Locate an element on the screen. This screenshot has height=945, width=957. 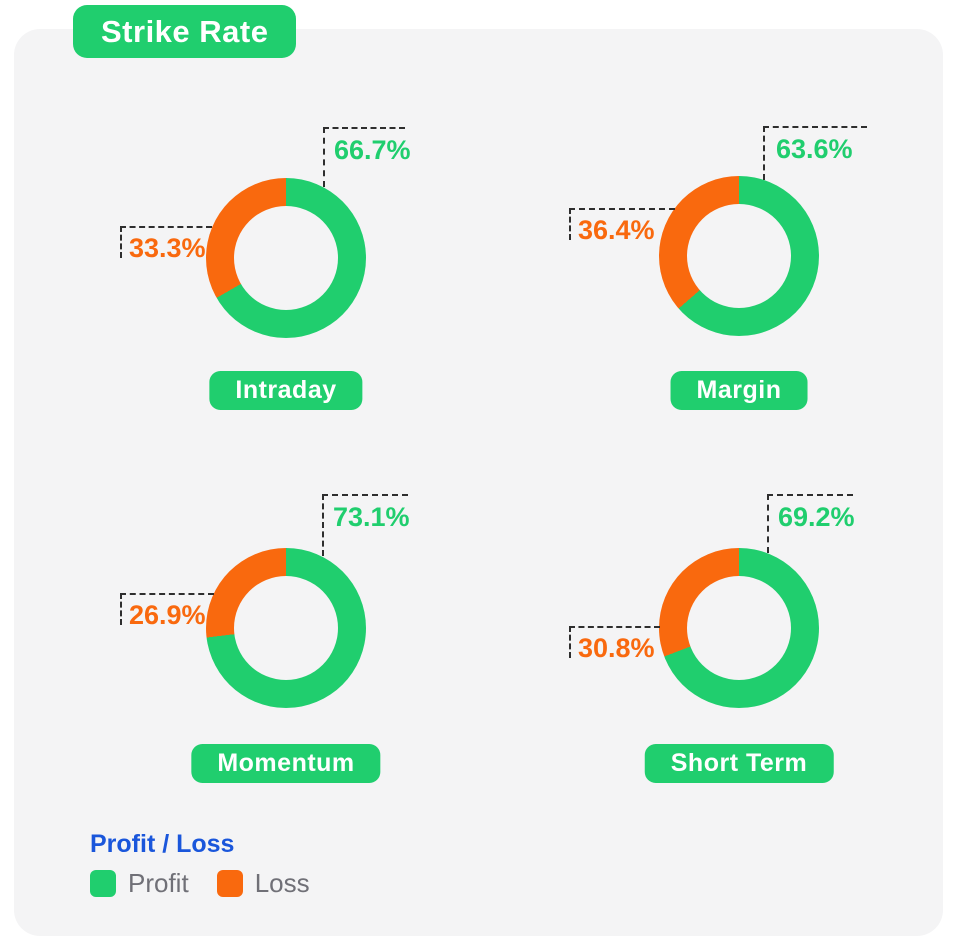
legend-label-profit: Profit is located at coordinates (158, 883).